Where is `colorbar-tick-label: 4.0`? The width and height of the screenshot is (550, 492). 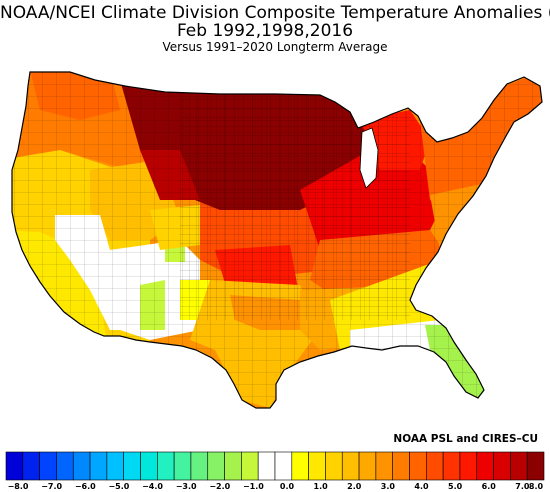 colorbar-tick-label: 4.0 is located at coordinates (421, 486).